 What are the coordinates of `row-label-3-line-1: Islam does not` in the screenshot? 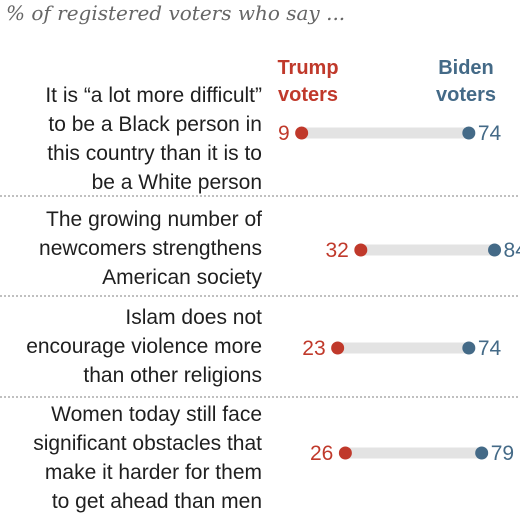 It's located at (193, 317).